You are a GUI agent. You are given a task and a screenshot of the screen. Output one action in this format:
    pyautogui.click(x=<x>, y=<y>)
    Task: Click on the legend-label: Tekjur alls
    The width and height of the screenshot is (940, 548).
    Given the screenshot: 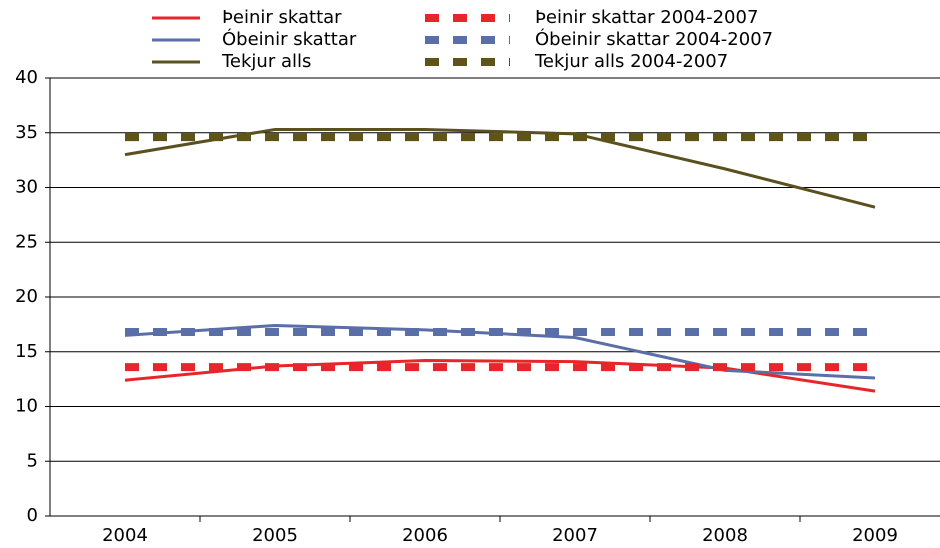 What is the action you would take?
    pyautogui.click(x=266, y=61)
    